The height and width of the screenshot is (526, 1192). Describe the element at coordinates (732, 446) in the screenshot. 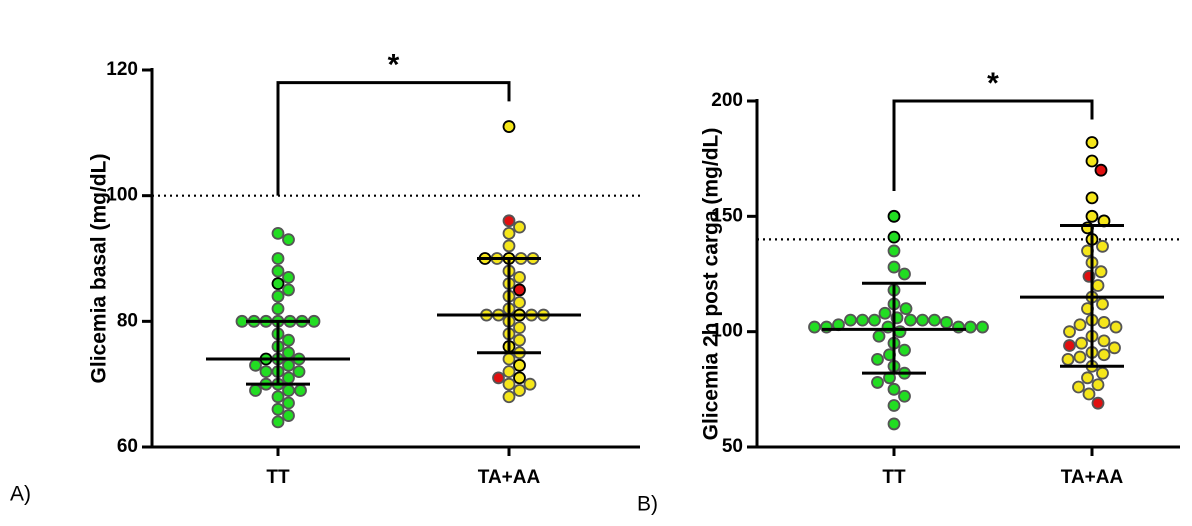

I see `y-tick-label: 50` at that location.